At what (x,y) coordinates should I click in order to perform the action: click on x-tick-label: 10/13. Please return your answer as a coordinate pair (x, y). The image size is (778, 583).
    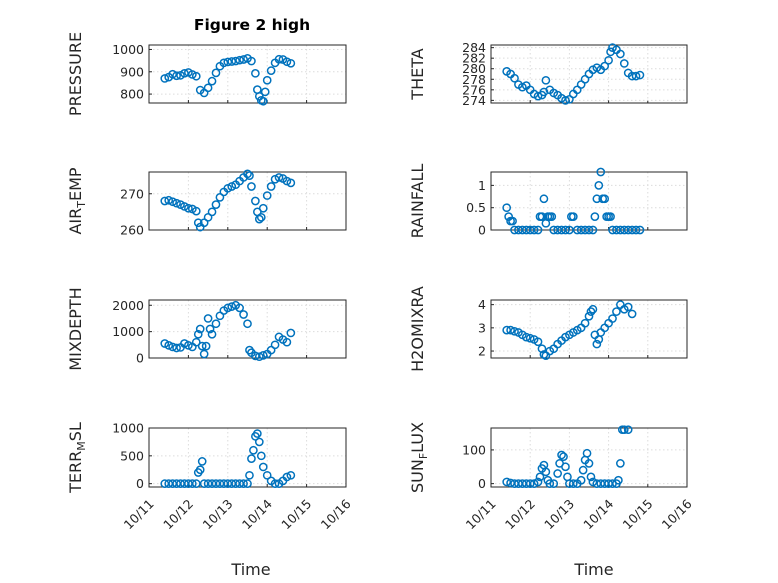
    Looking at the image, I should click on (217, 514).